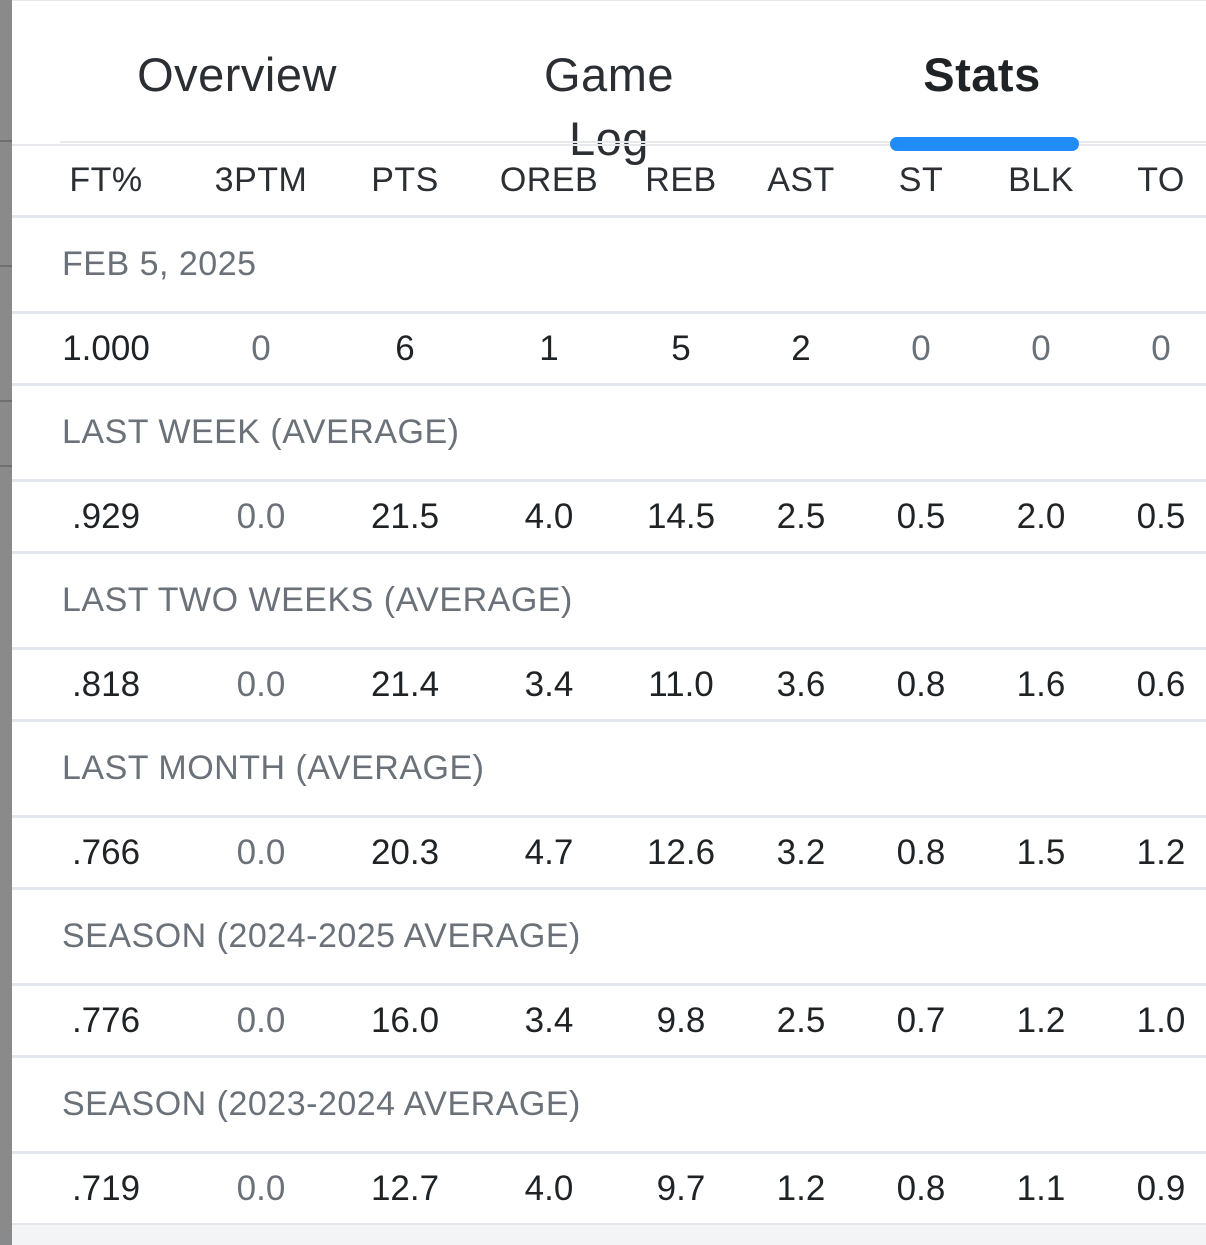 The width and height of the screenshot is (1206, 1245). Describe the element at coordinates (609, 770) in the screenshot. I see `section-header-row: LAST MONTH (AVERAGE)` at that location.